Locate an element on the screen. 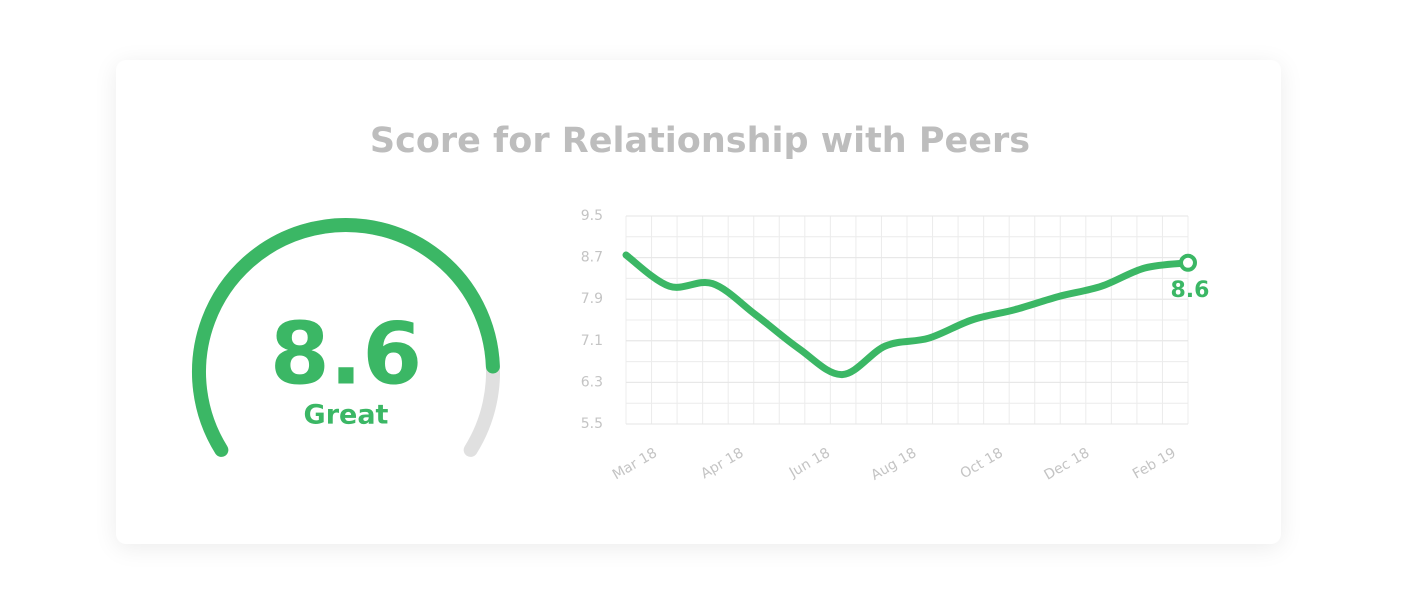  end-marker is located at coordinates (1188, 262).